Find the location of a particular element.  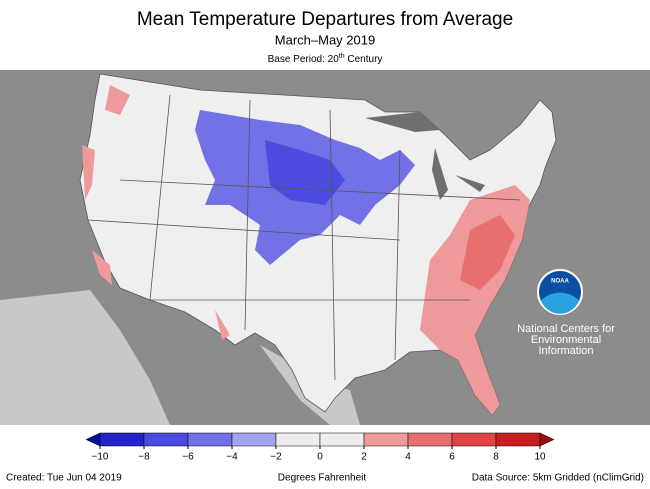

title: Mean Temperature Departures from Average is located at coordinates (325, 19).